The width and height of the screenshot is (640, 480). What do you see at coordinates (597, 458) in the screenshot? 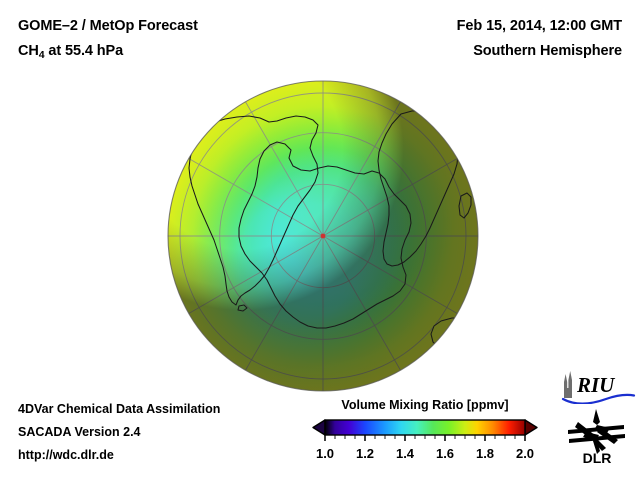
I see `dlr-wordmark: DLR` at bounding box center [597, 458].